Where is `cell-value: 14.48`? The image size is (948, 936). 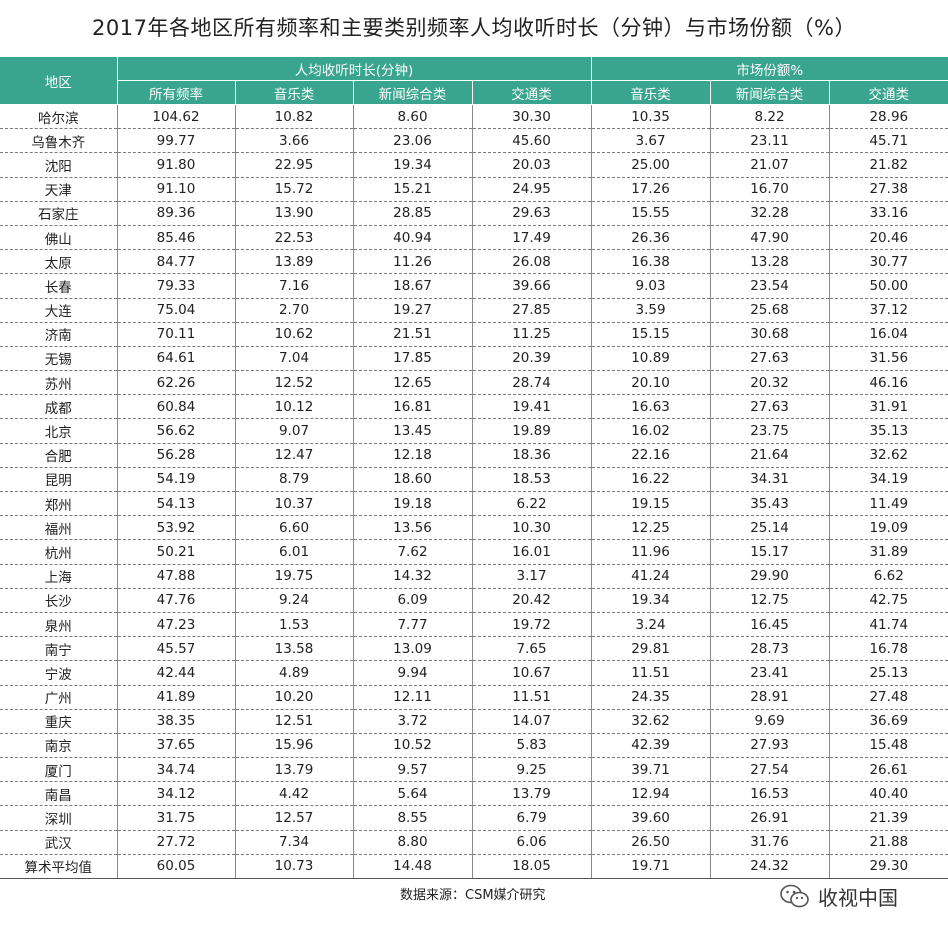
cell-value: 14.48 is located at coordinates (413, 867).